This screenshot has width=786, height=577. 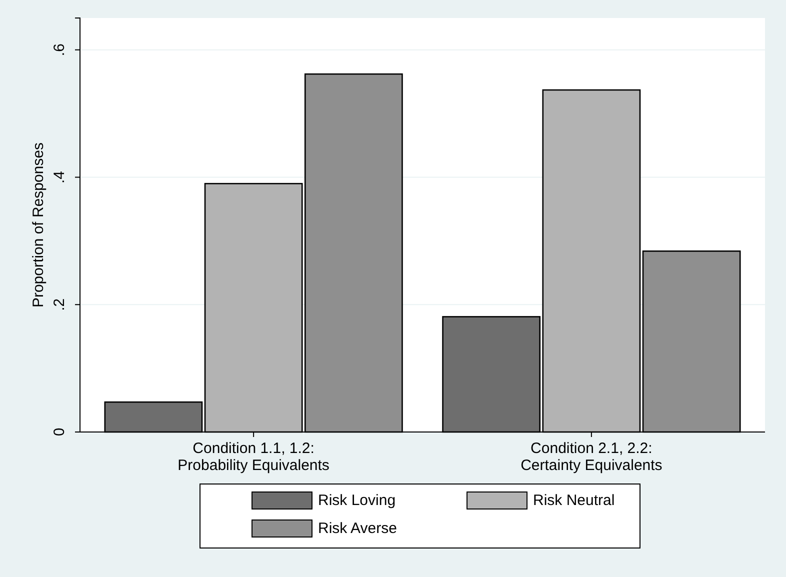 What do you see at coordinates (357, 528) in the screenshot?
I see `legend-label: Risk Averse` at bounding box center [357, 528].